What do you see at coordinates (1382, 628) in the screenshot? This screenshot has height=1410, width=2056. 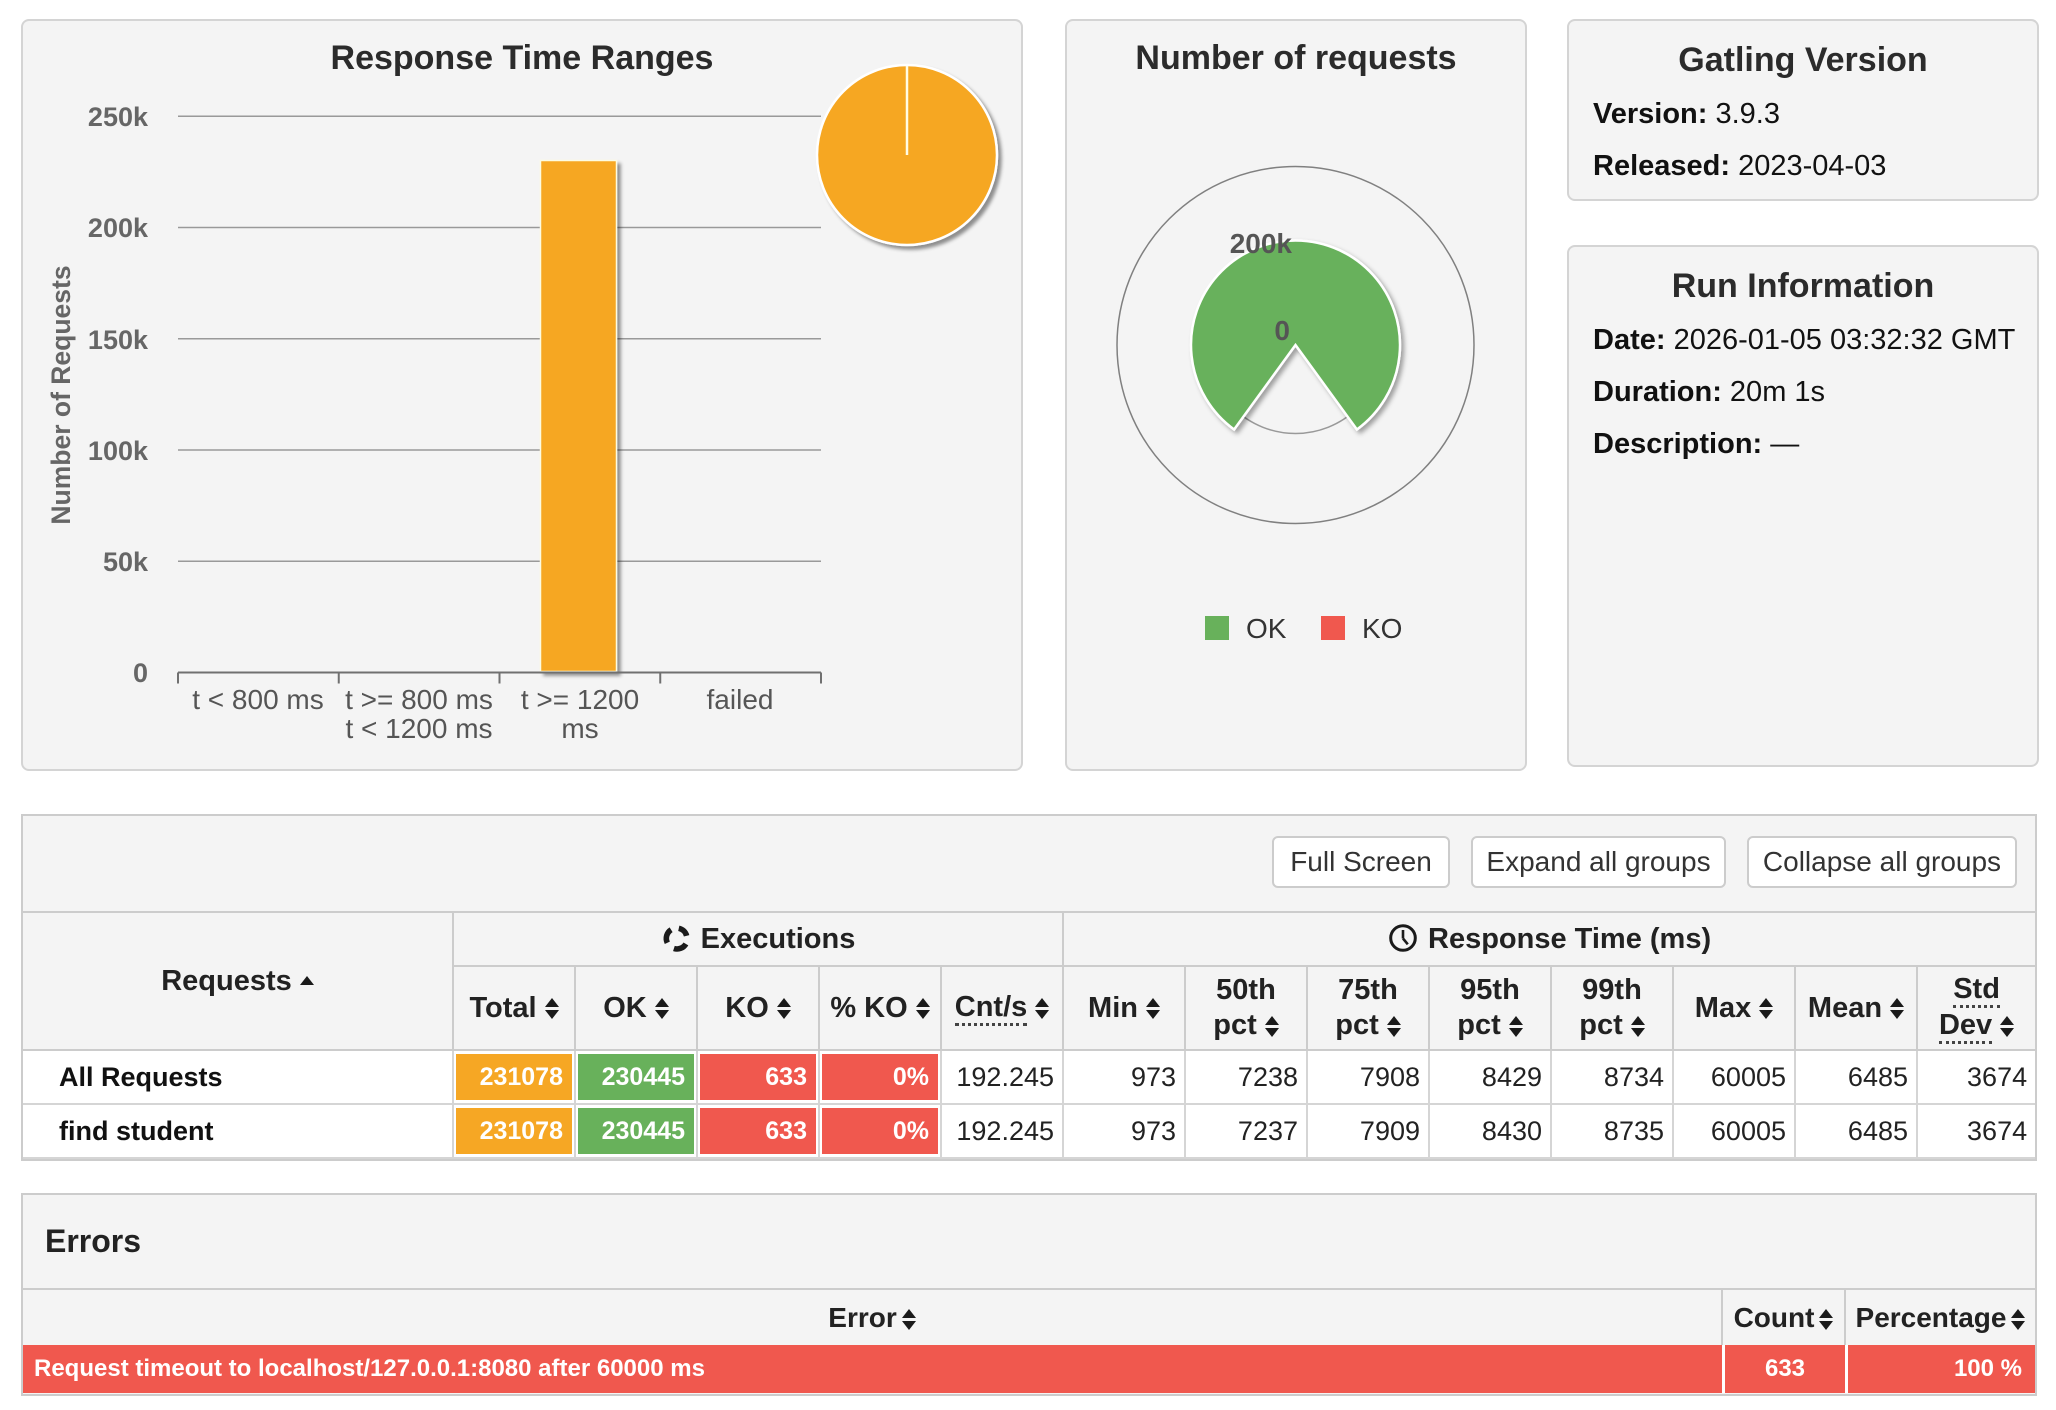 I see `svg-text: KO` at bounding box center [1382, 628].